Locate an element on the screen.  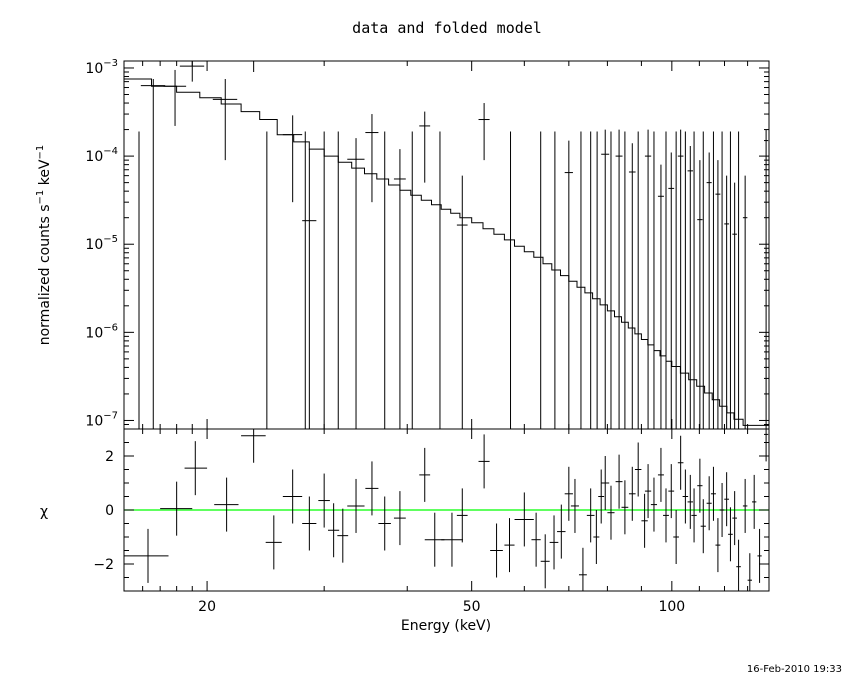
spectrum-y-tick-label: 10⁻⁶ is located at coordinates (101, 331).